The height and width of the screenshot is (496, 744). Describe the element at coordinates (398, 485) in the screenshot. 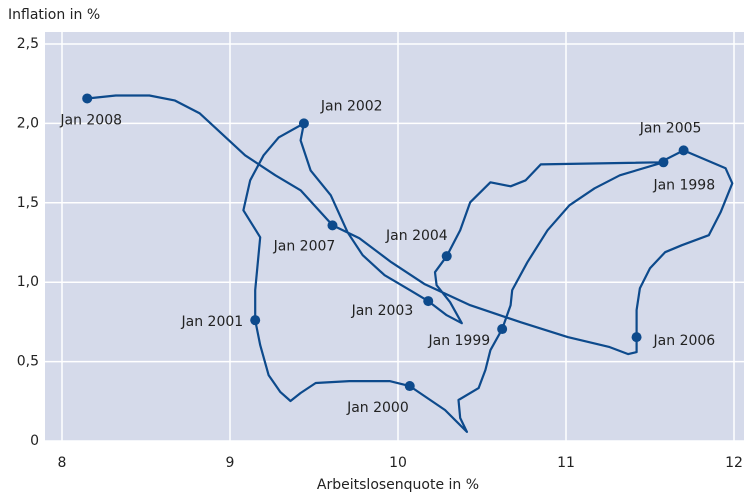

I see `x-axis-label: Arbeitslosenquote in %` at that location.